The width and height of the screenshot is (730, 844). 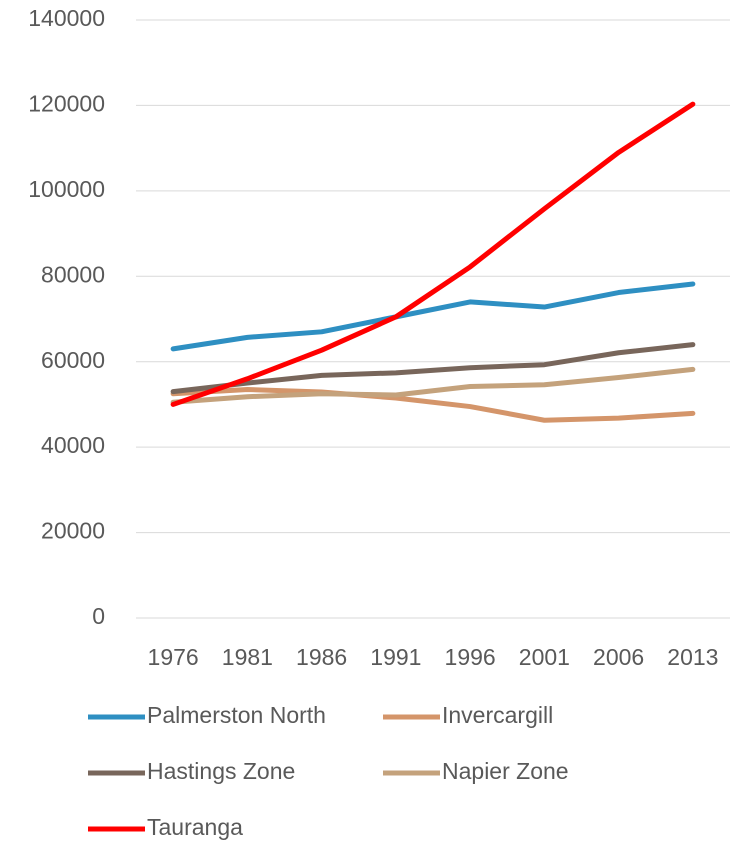 I want to click on y-tick-label: 80000, so click(x=73, y=274).